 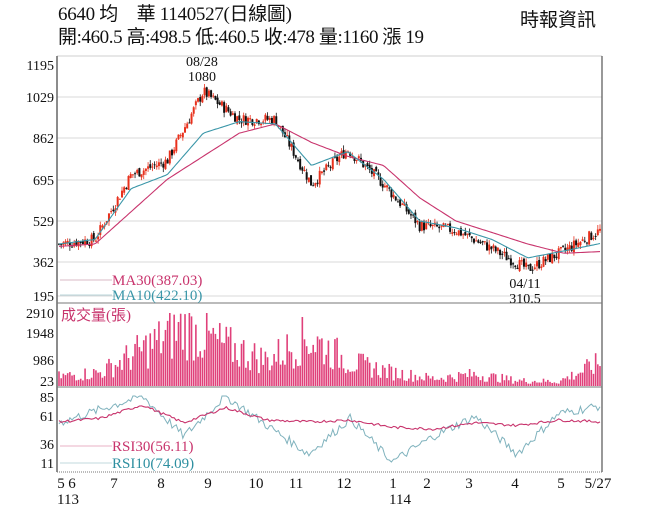 What do you see at coordinates (72, 484) in the screenshot?
I see `svg-text: 6` at bounding box center [72, 484].